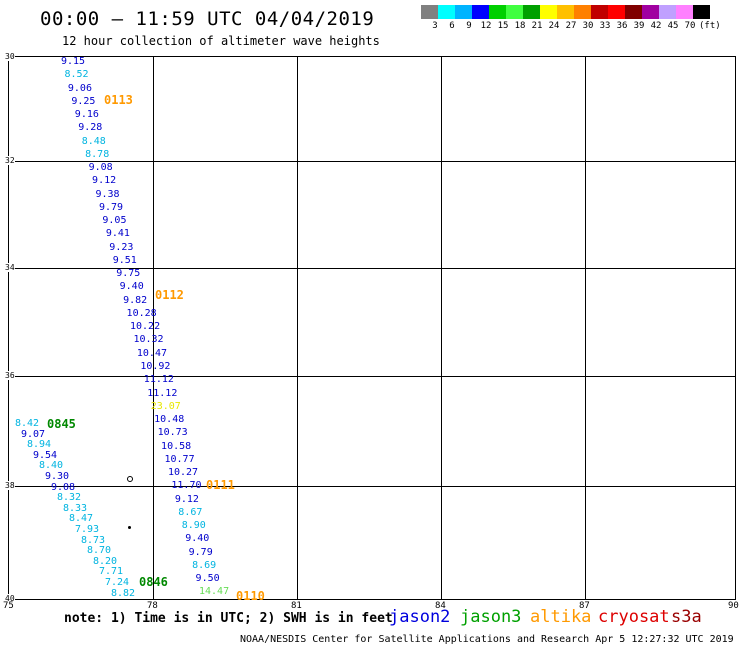  What do you see at coordinates (87, 529) in the screenshot?
I see `wave-height-value: 7.93` at bounding box center [87, 529].